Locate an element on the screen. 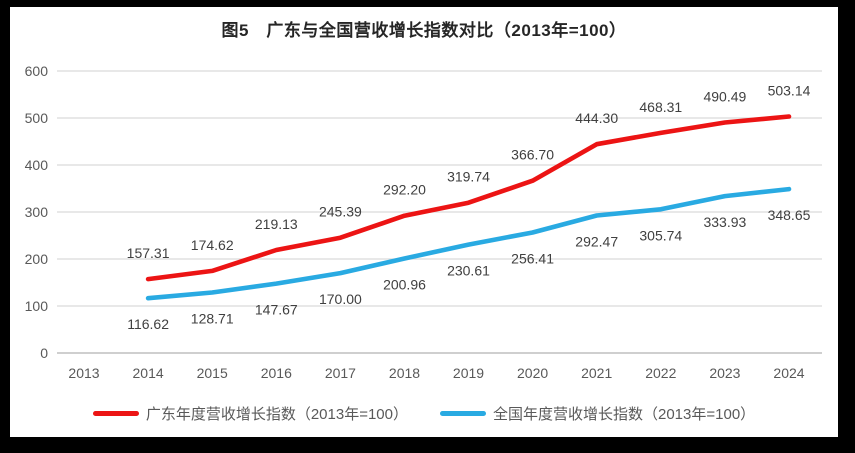 This screenshot has width=855, height=453. national-line-swatch is located at coordinates (463, 413).